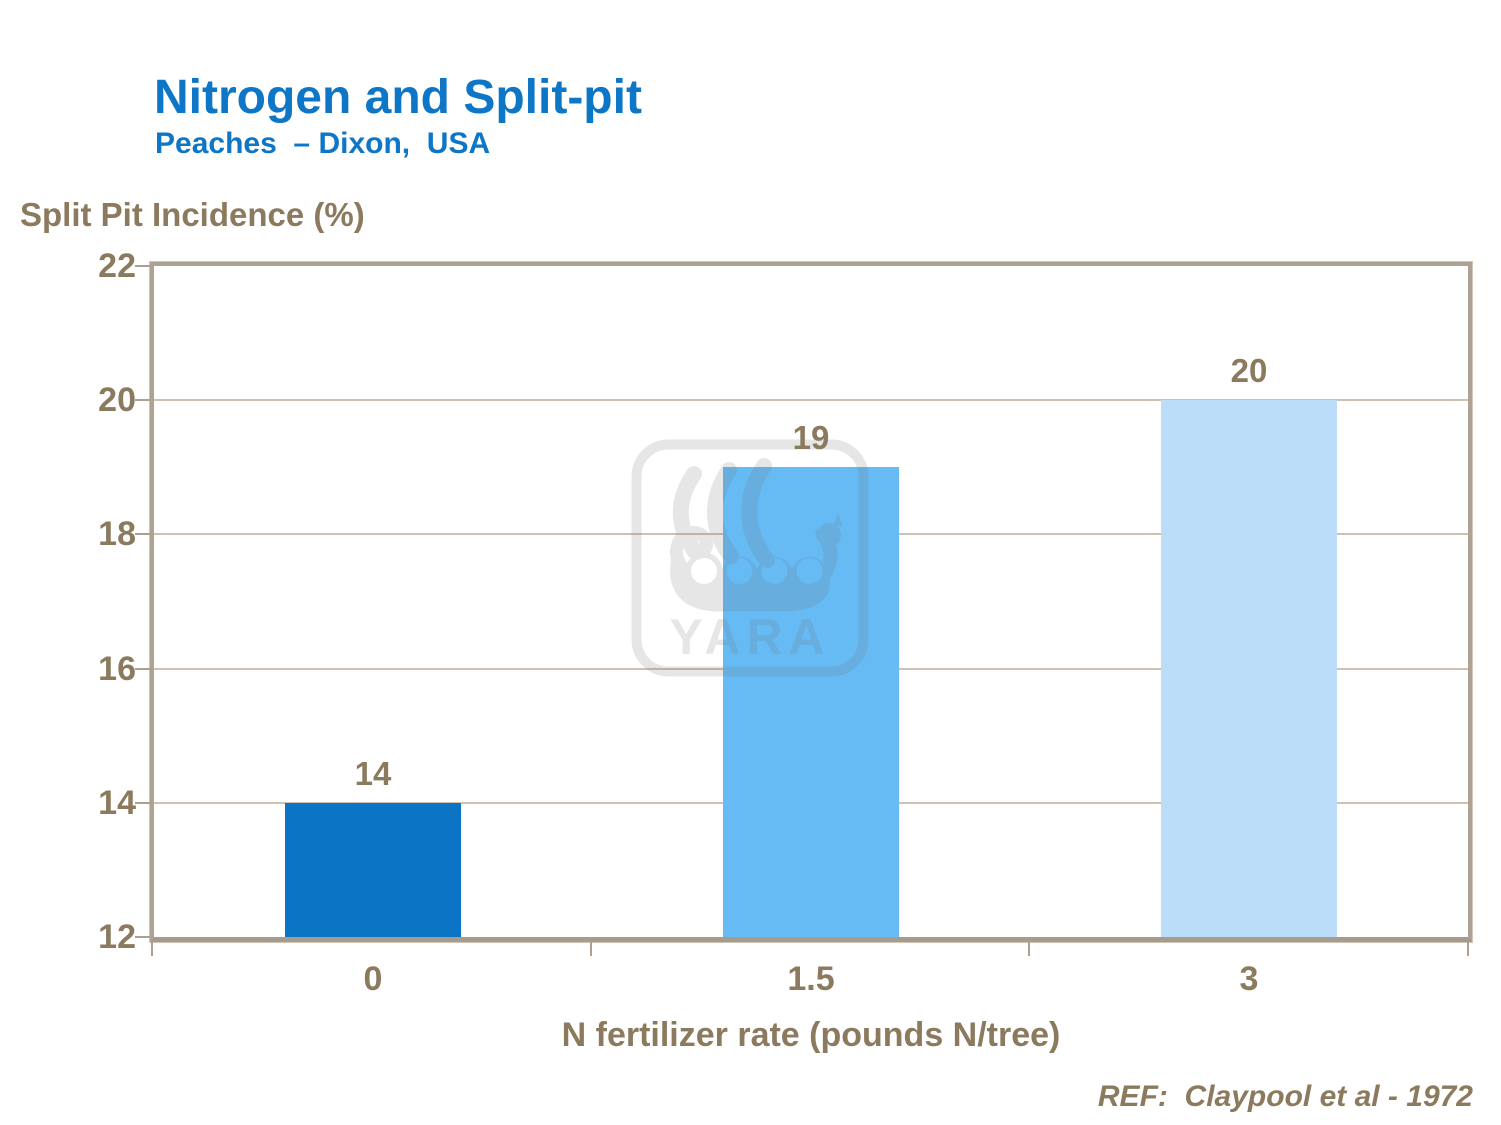 Image resolution: width=1501 pixels, height=1125 pixels. I want to click on x-category-label-0: 0, so click(373, 979).